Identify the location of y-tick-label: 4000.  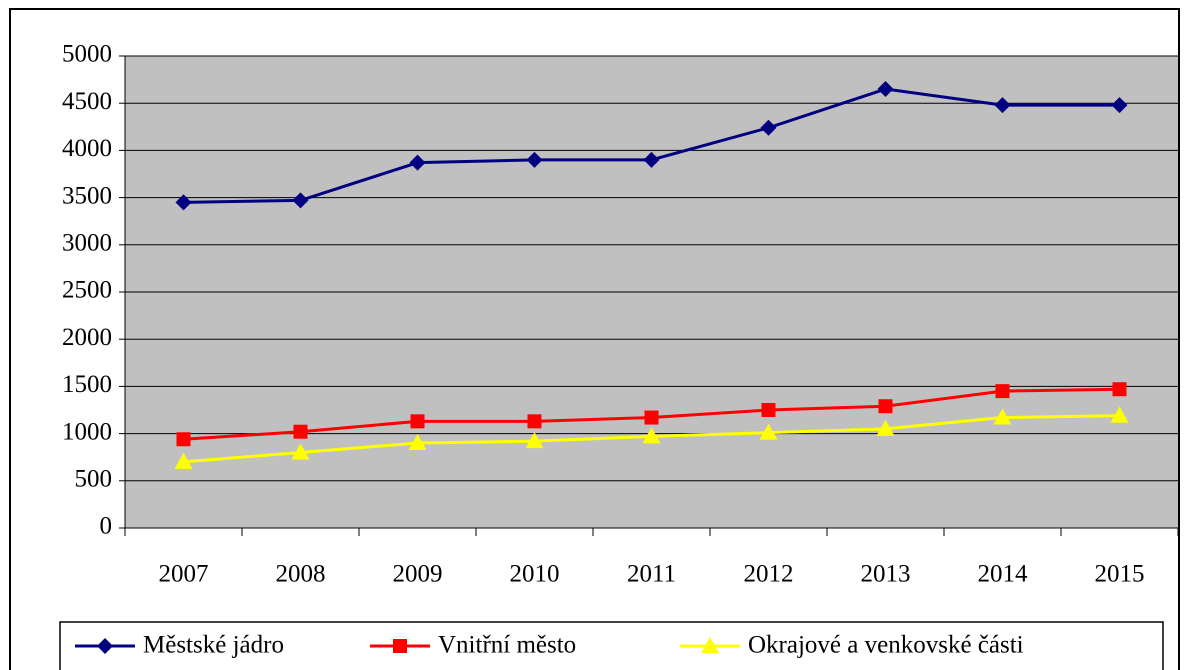
(87, 148).